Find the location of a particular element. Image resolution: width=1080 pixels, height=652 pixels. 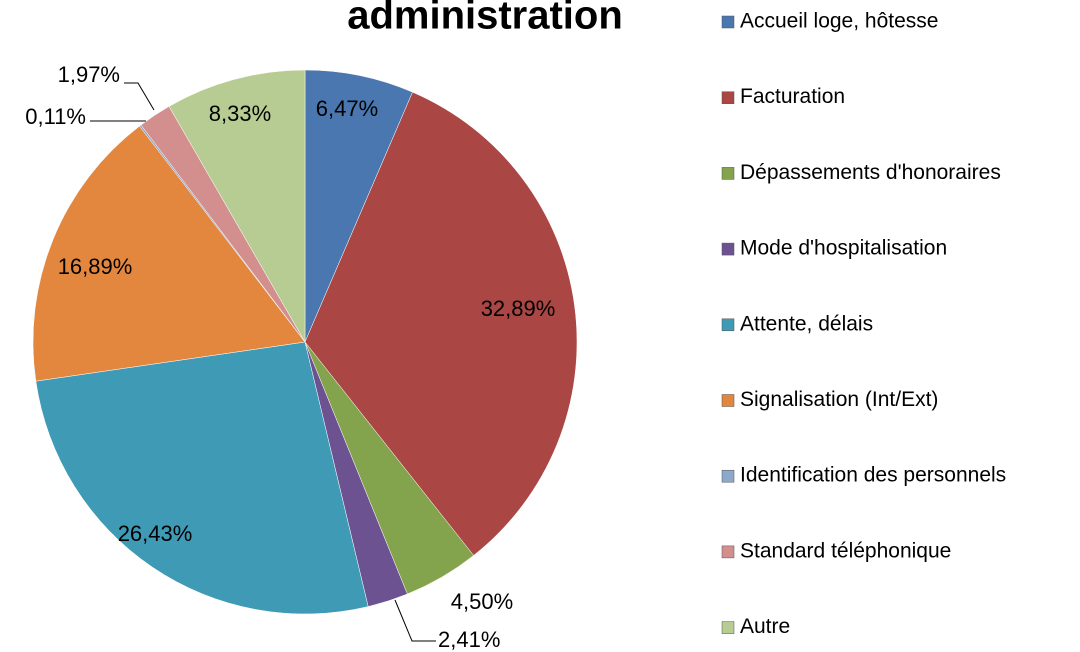

data-label: 6,47% is located at coordinates (347, 108).